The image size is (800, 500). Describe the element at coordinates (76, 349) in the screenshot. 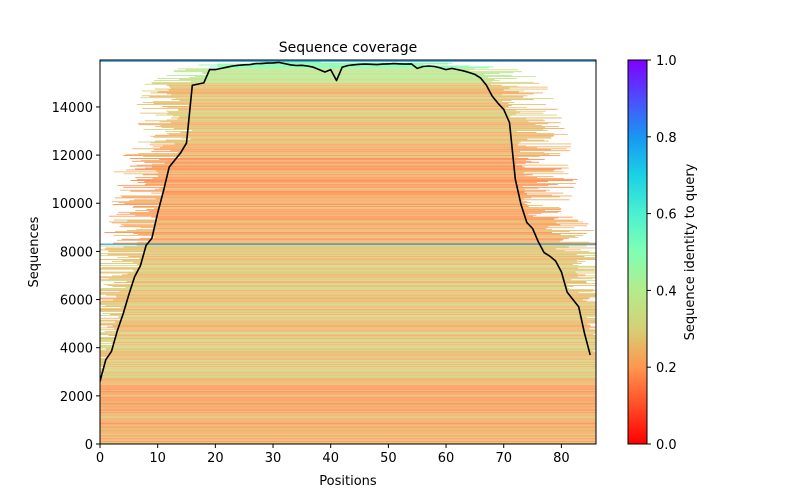

I see `y-tick-label: 4000` at that location.